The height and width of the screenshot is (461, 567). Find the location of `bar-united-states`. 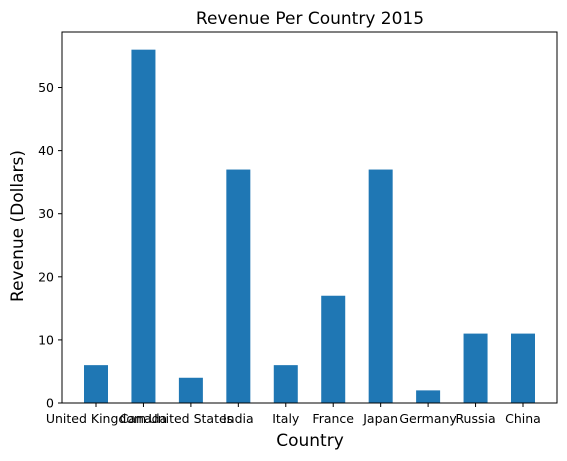

bar-united-states is located at coordinates (190, 390).